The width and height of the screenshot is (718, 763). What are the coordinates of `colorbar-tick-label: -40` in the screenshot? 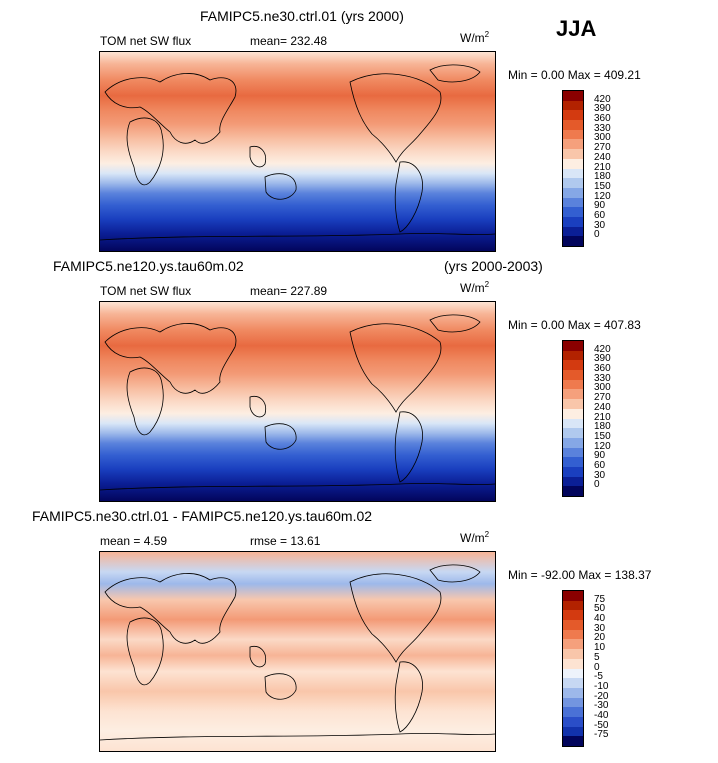 It's located at (601, 715).